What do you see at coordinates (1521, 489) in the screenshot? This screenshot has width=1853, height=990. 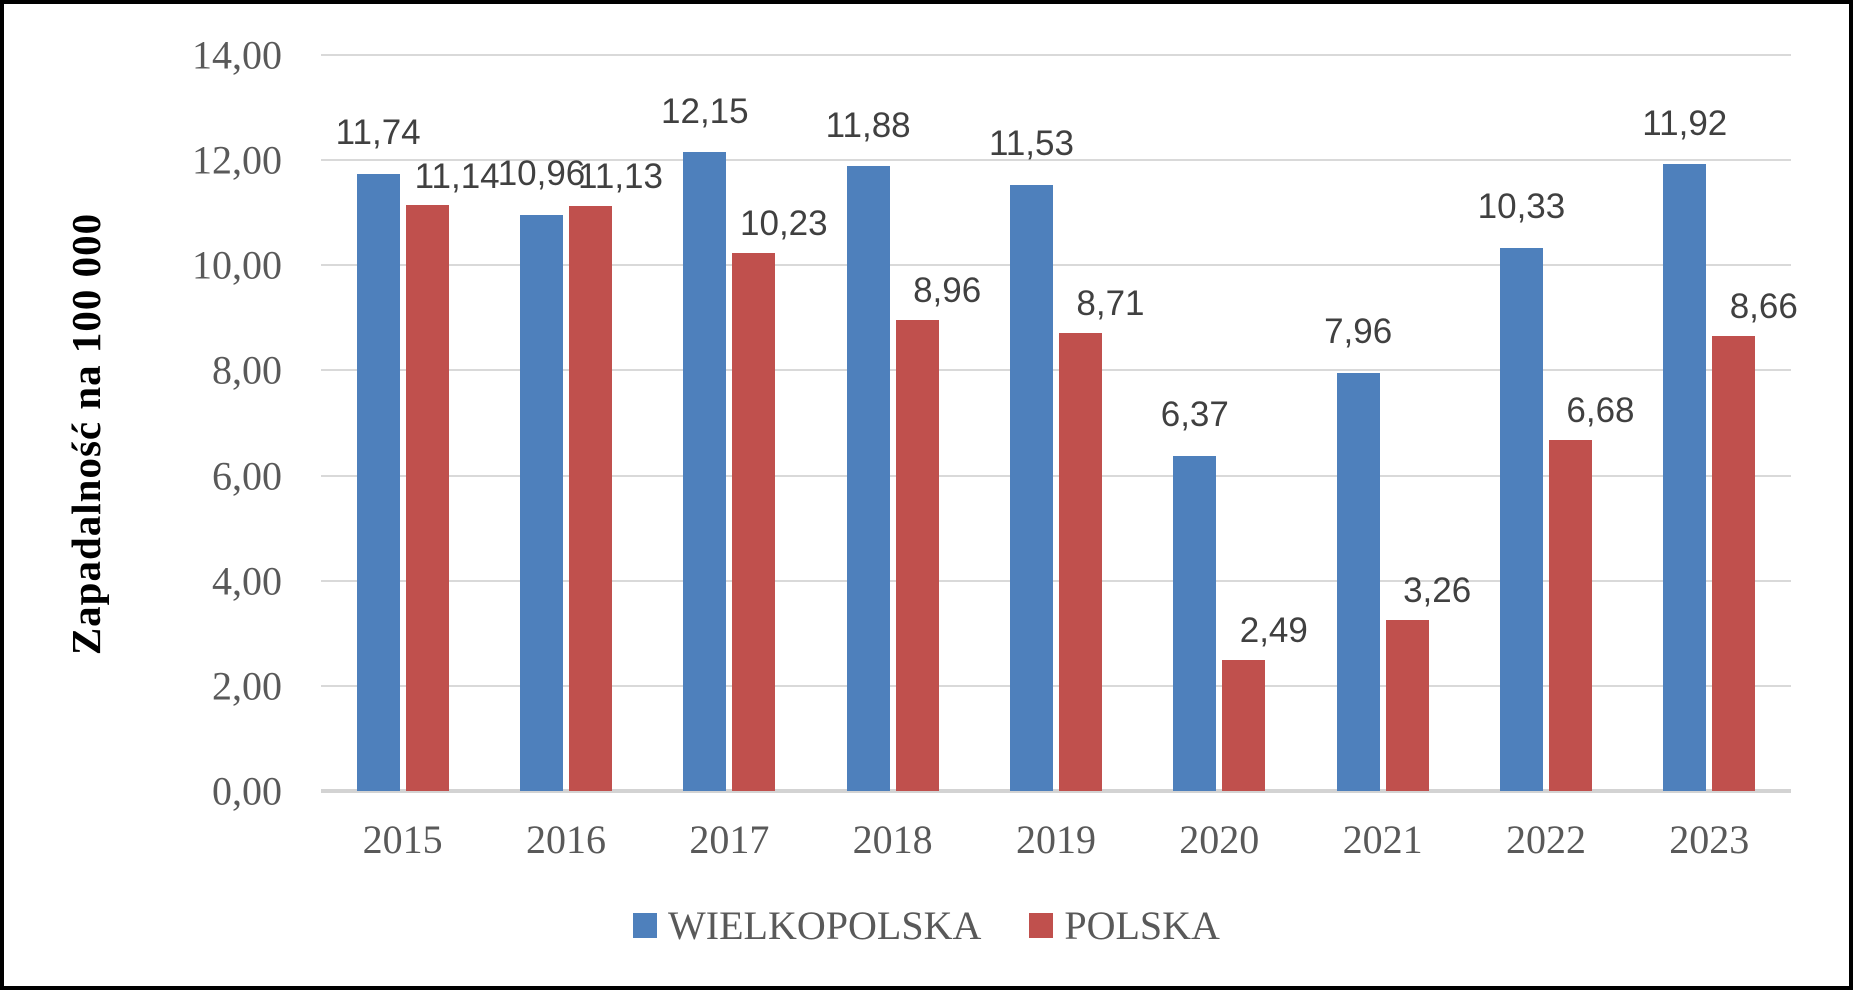 I see `bar-wielkopolska-2022: 10,33` at bounding box center [1521, 489].